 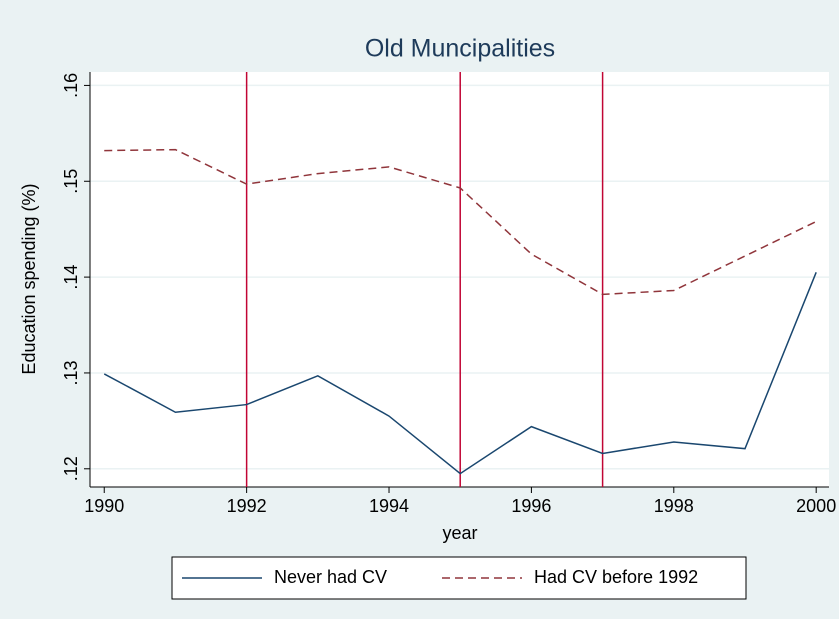 What do you see at coordinates (616, 577) in the screenshot?
I see `legend-label: Had CV before 1992` at bounding box center [616, 577].